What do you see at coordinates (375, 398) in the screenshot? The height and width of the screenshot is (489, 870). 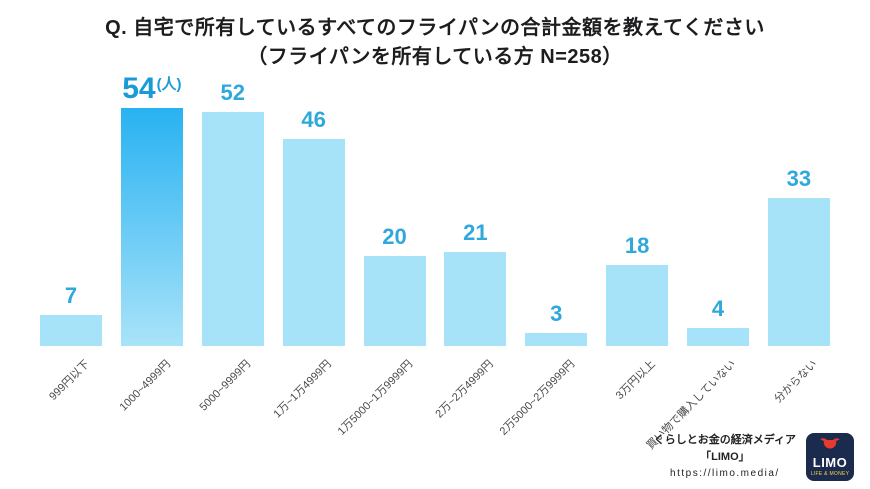 I see `category-label: 1万5000~1万9999円` at bounding box center [375, 398].